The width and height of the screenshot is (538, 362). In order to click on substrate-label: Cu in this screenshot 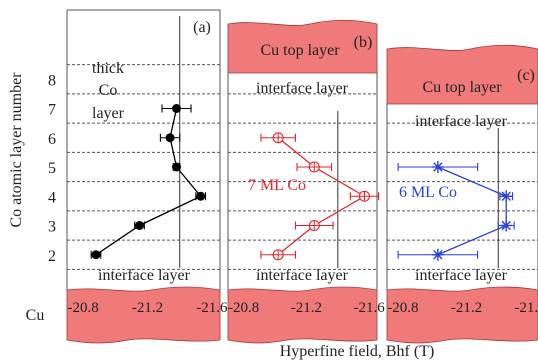, I will do `click(35, 315)`.